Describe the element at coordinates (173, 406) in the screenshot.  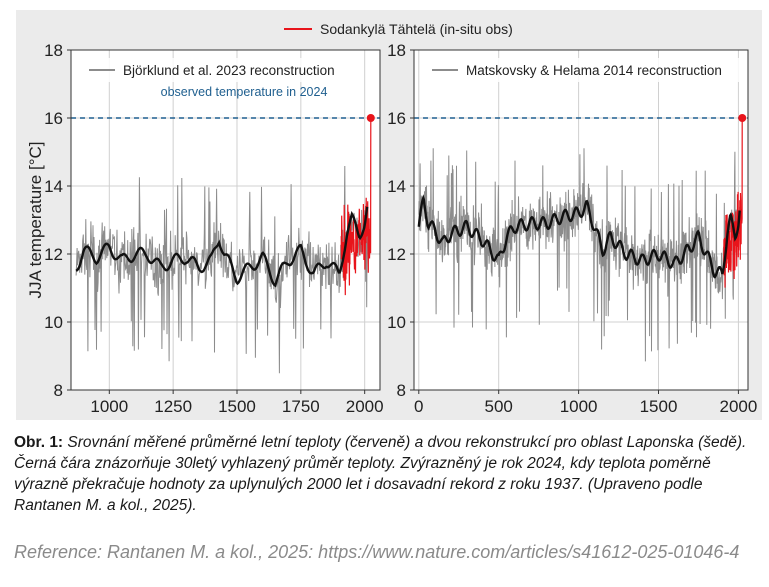
I see `x-tick-label: 1250` at that location.